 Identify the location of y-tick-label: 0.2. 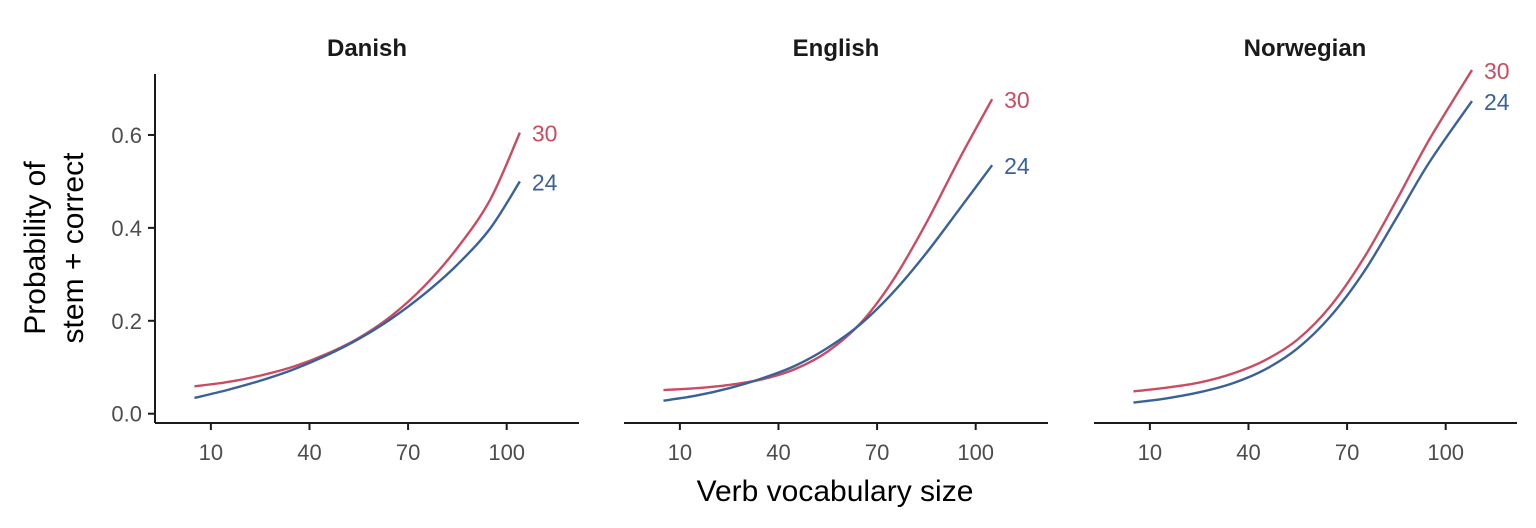
(126, 321).